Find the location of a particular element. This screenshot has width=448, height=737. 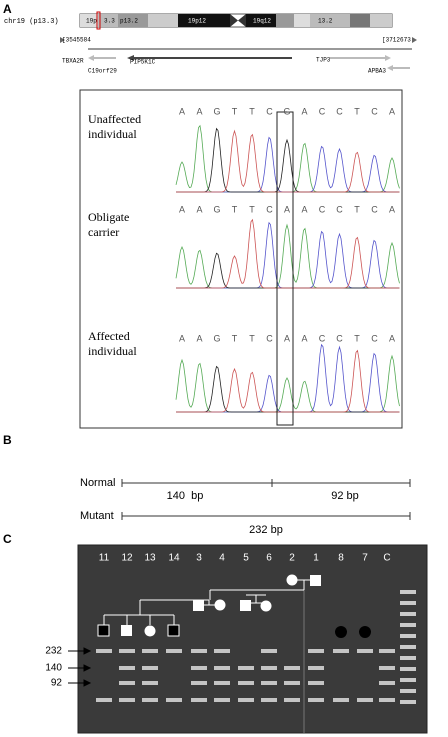

gene-label: TBXA2R is located at coordinates (73, 61).